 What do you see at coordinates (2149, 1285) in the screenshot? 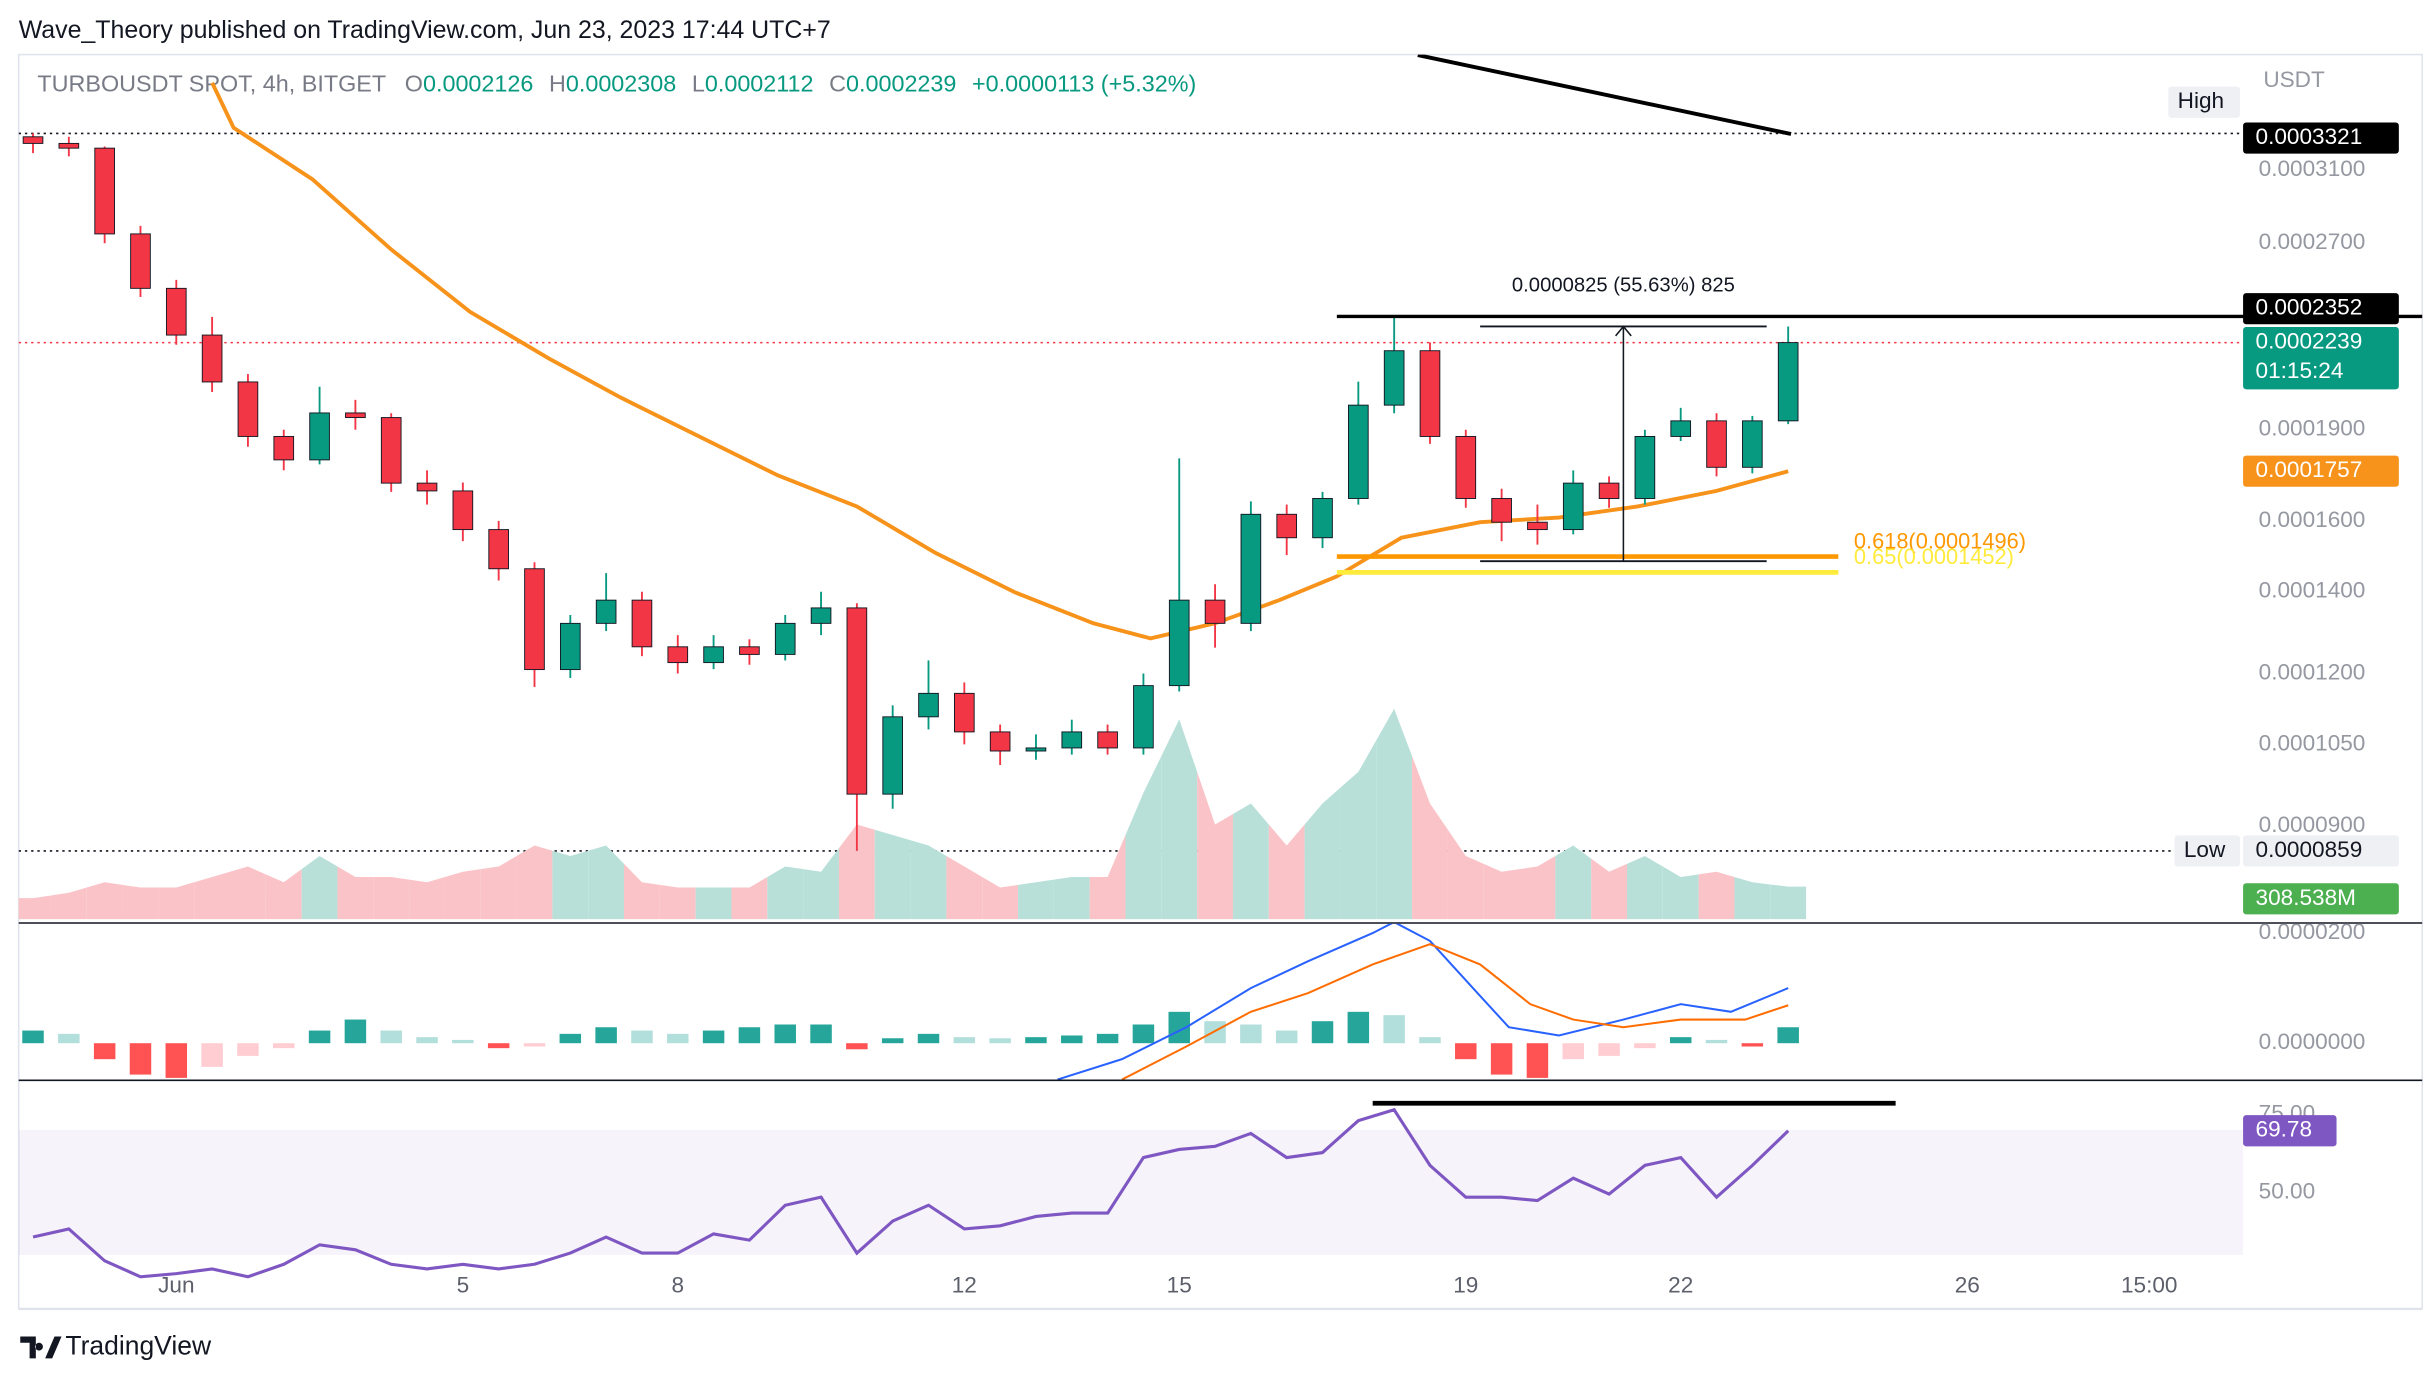
I see `x-tick-label: 15:00` at bounding box center [2149, 1285].